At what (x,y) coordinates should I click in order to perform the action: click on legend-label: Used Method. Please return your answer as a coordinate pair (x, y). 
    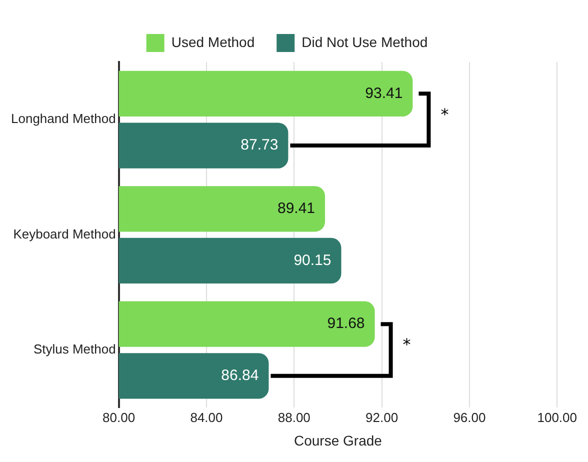
    Looking at the image, I should click on (213, 42).